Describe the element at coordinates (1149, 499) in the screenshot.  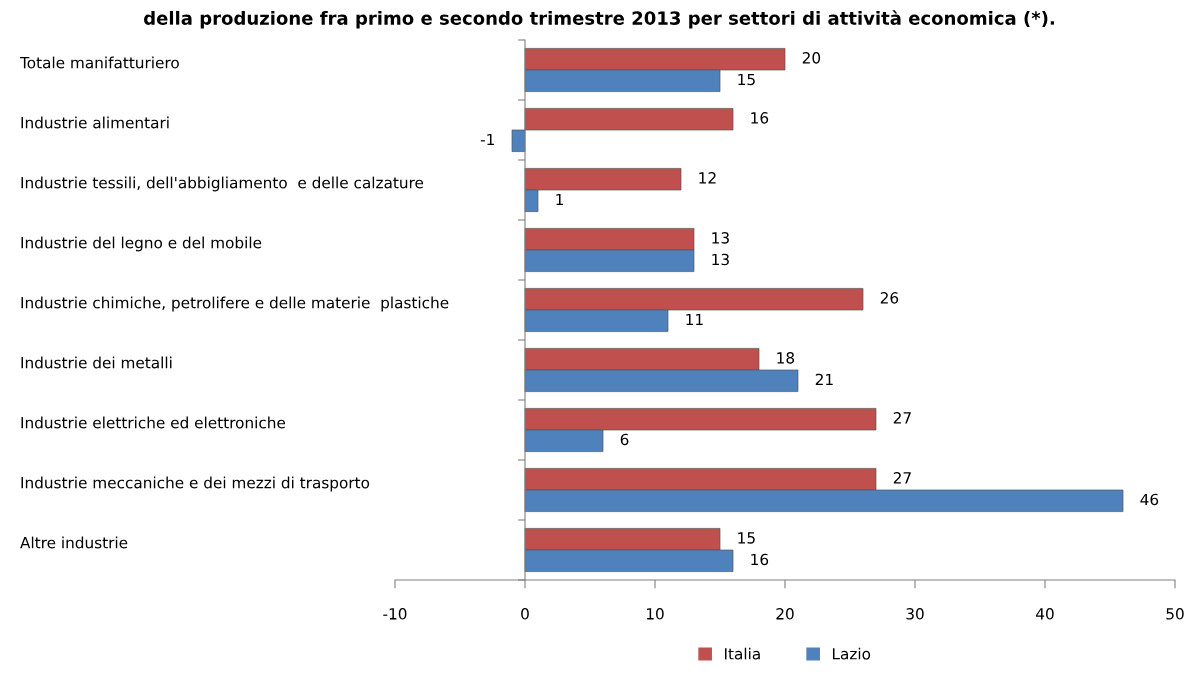
I see `data-label: 46` at that location.